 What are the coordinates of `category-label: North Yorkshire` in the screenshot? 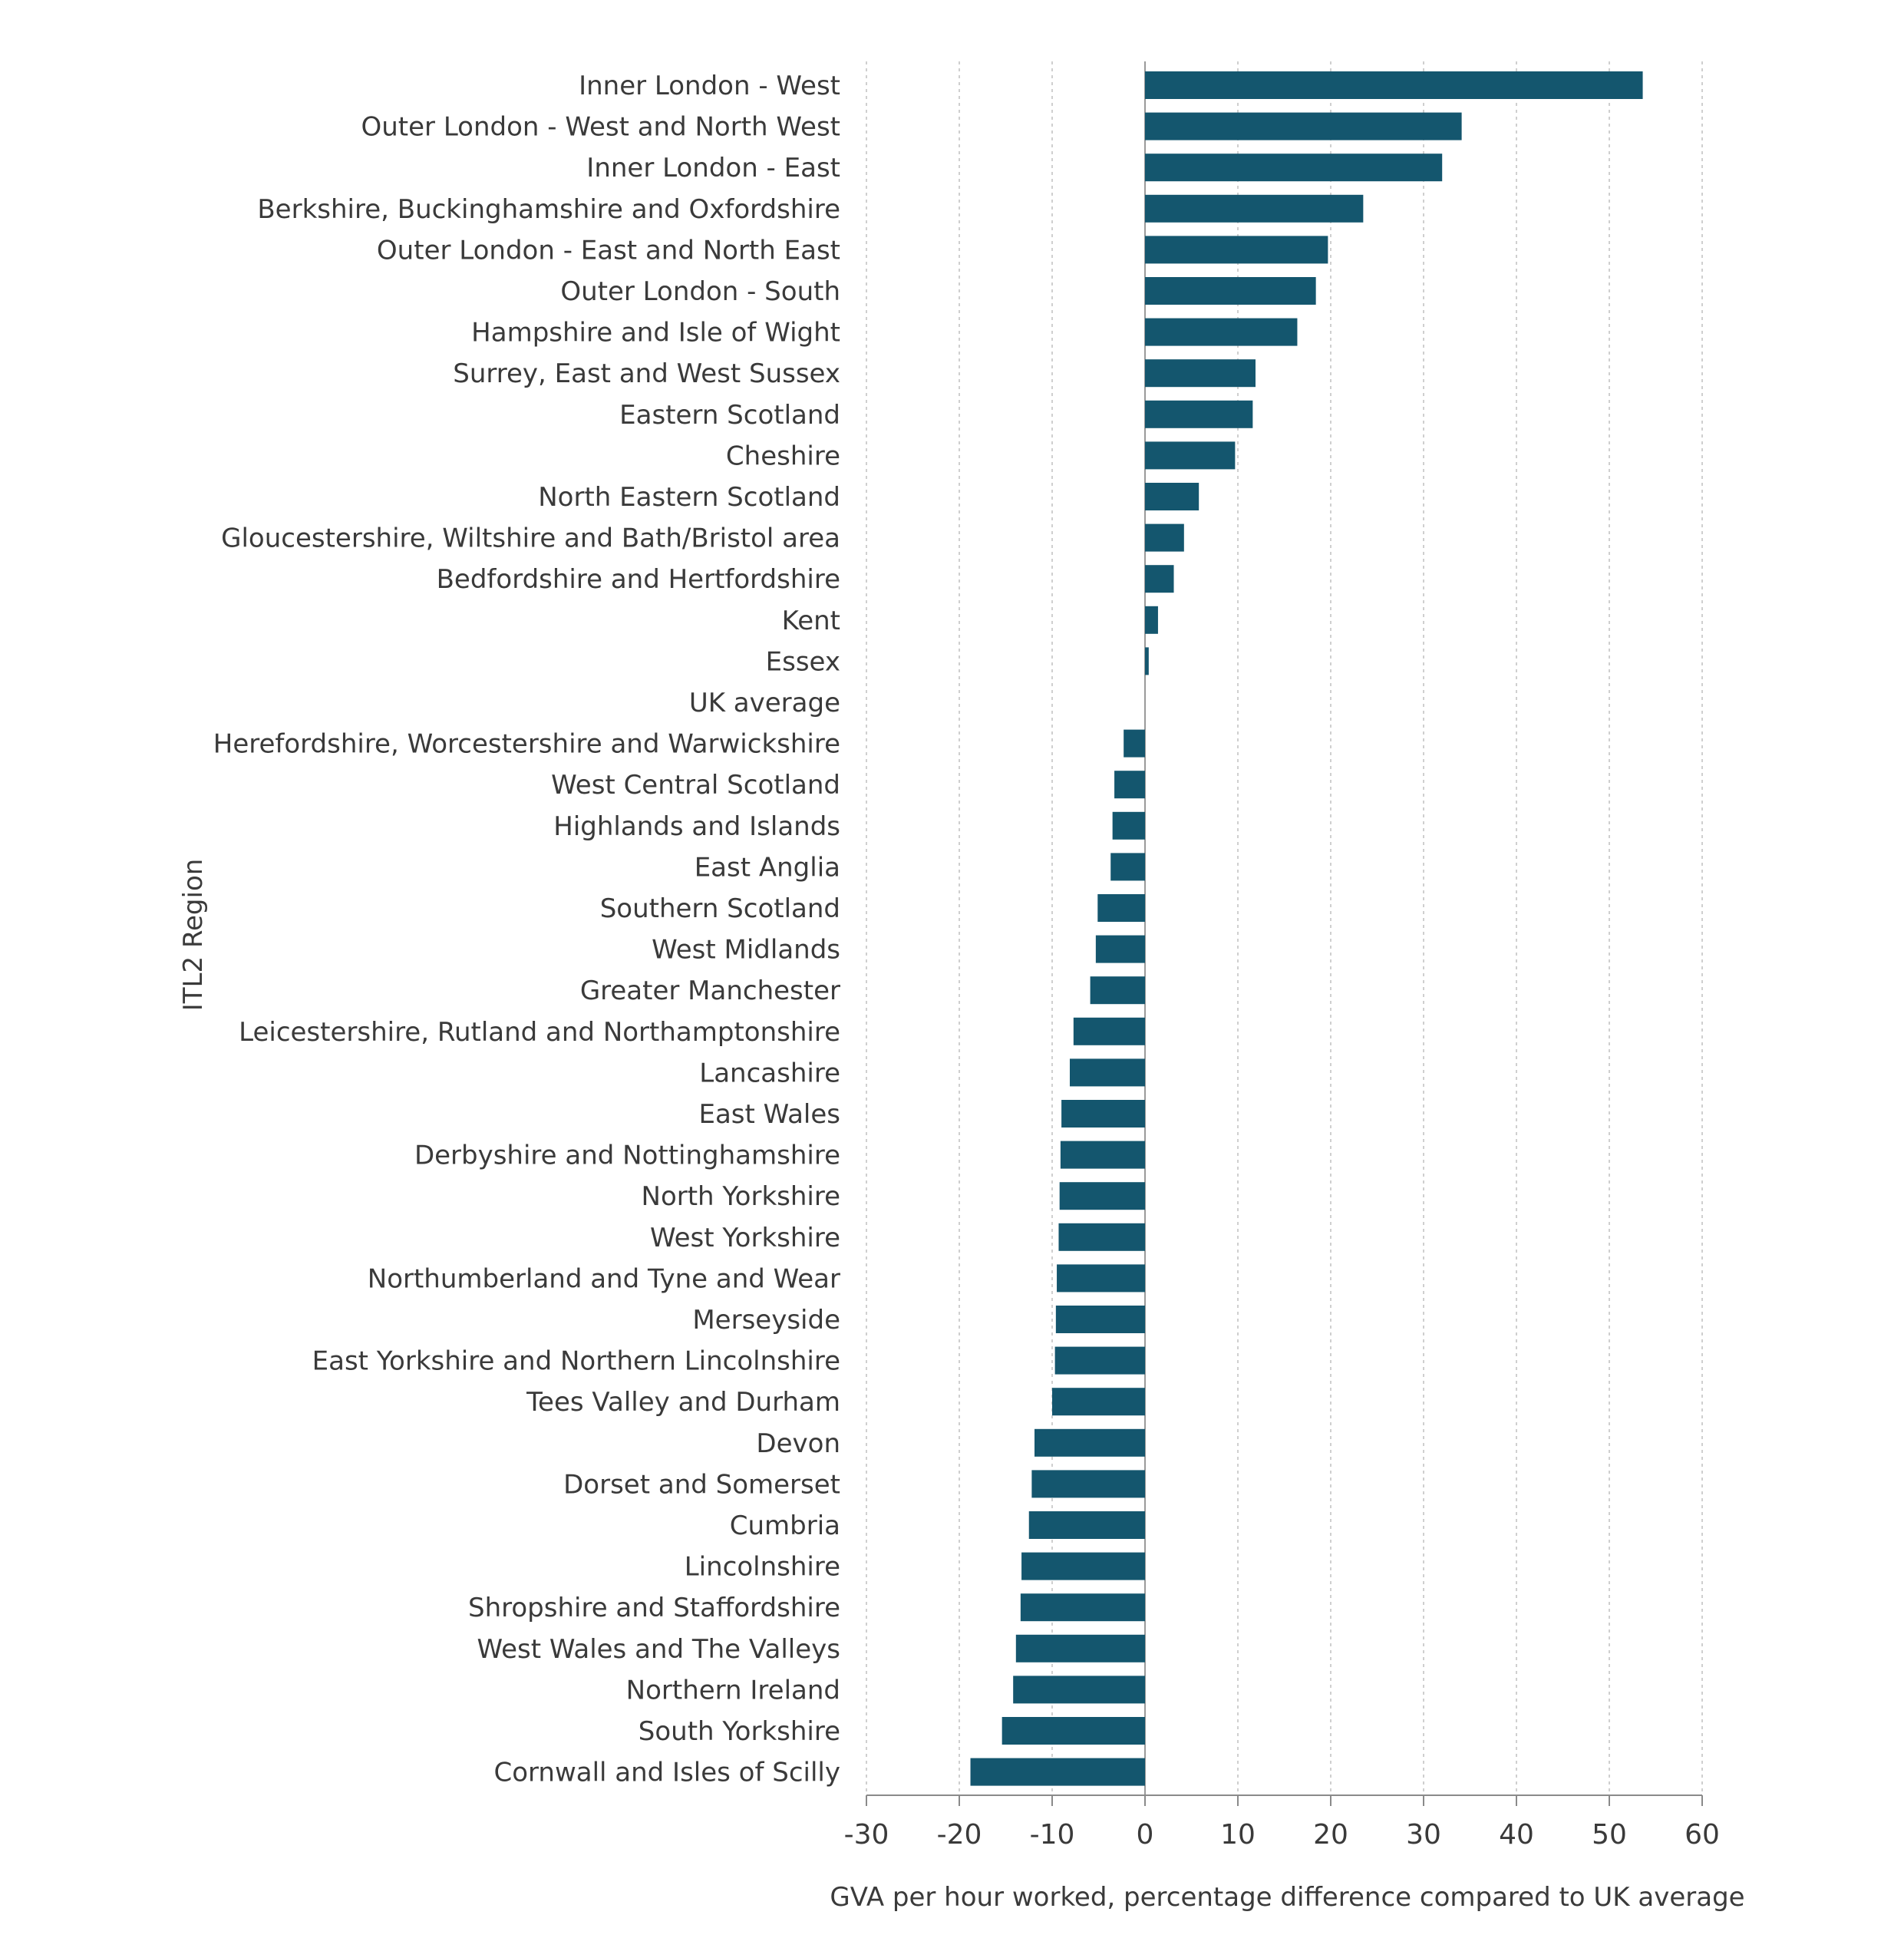 It's located at (741, 1196).